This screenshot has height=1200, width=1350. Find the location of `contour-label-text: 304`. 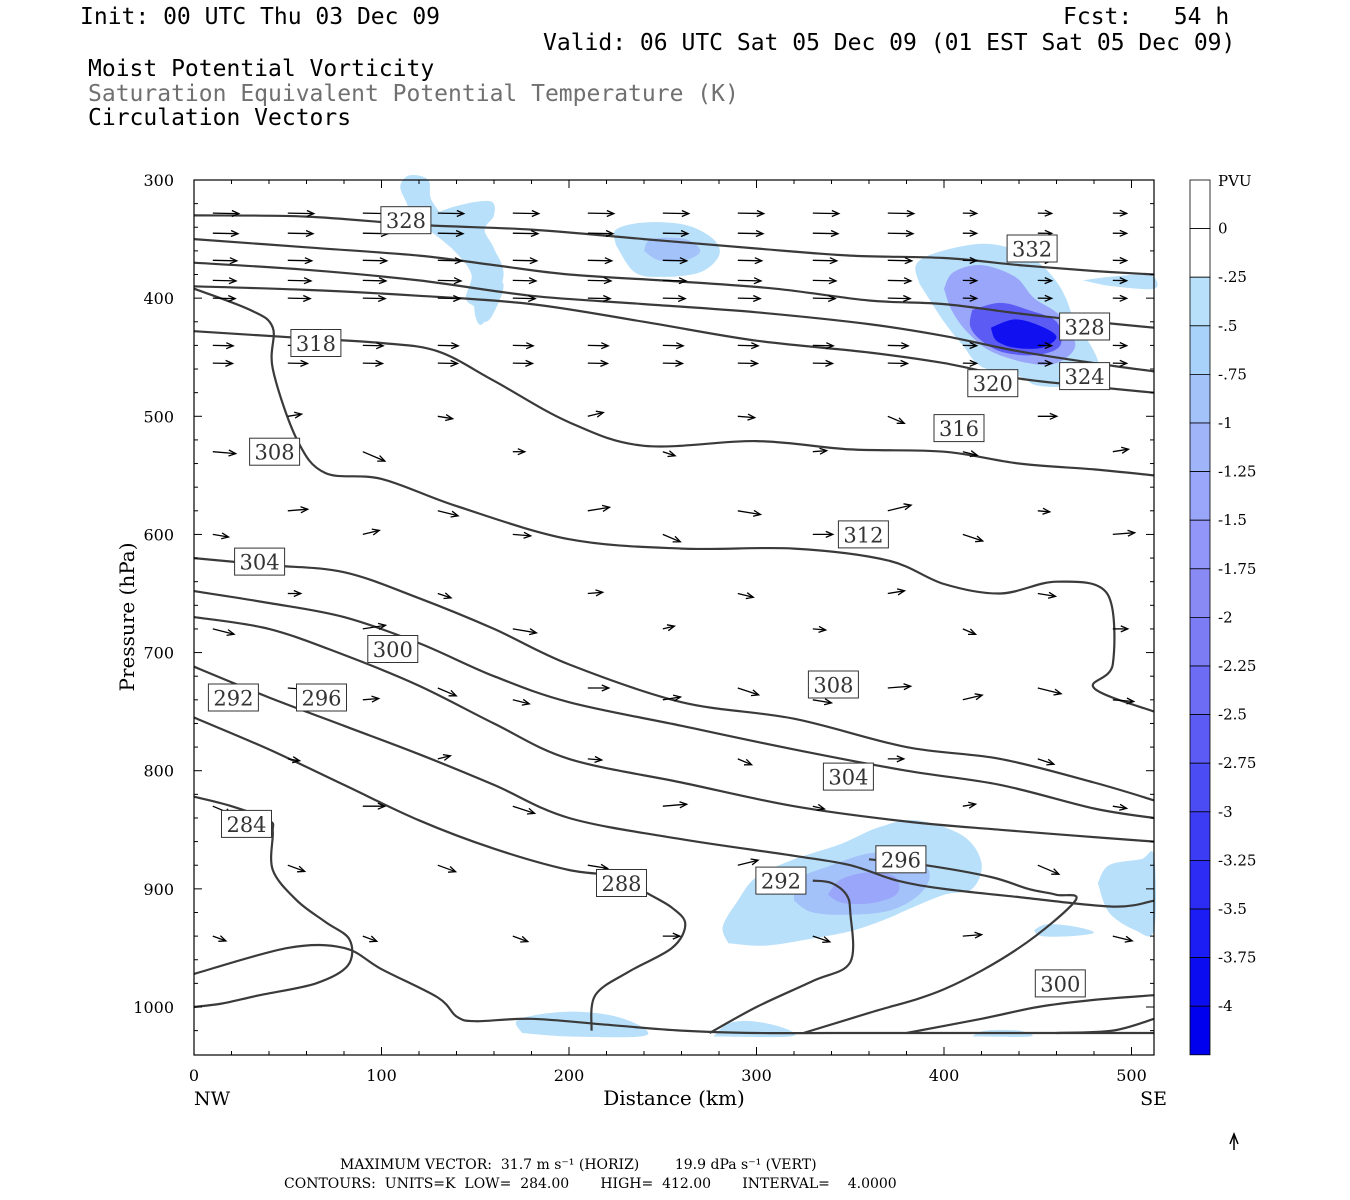

contour-label-text: 304 is located at coordinates (260, 563).